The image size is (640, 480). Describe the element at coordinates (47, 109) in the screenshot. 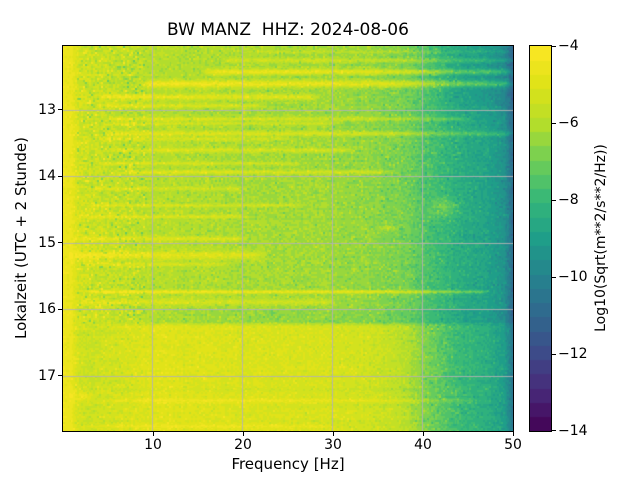

I see `y-tick-label: 13` at that location.